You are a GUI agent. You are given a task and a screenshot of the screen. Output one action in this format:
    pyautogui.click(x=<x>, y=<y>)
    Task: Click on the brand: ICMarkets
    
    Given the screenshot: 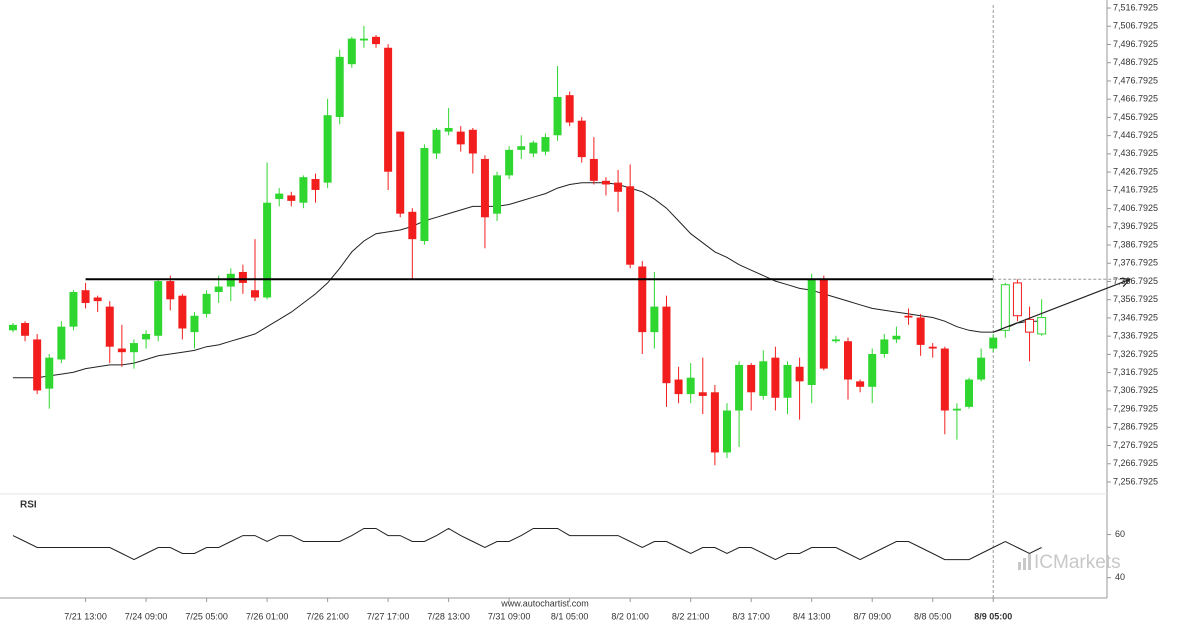 What is the action you would take?
    pyautogui.click(x=1077, y=562)
    